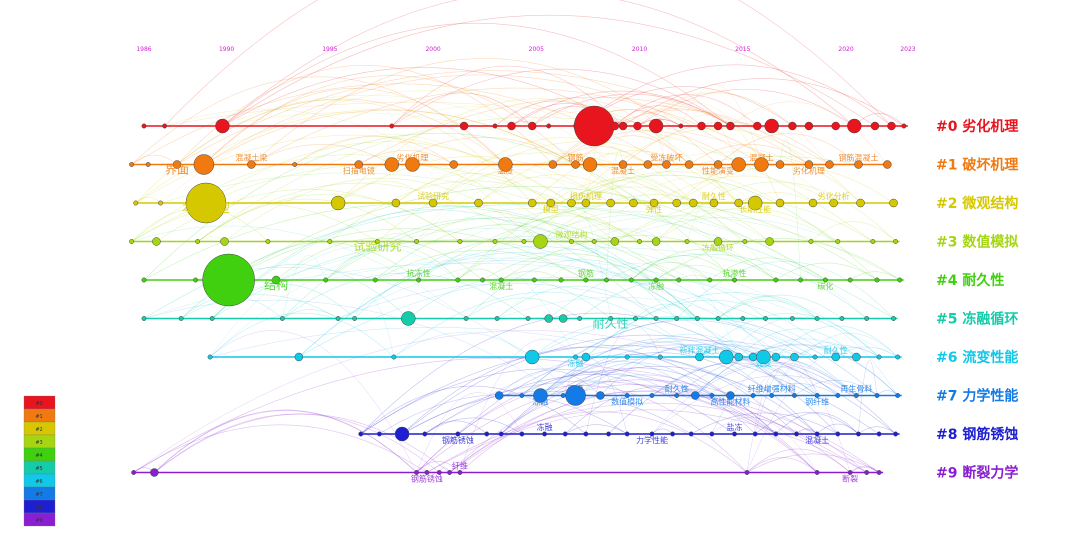  I want to click on node-label: 劣化机理, so click(412, 158).